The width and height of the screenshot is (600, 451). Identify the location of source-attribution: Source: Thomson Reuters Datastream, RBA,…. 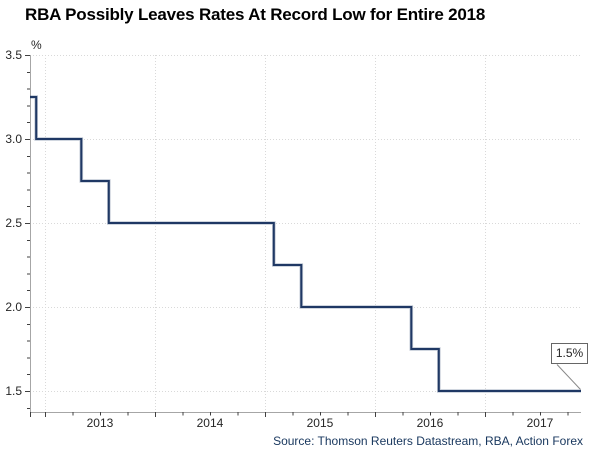
(428, 441).